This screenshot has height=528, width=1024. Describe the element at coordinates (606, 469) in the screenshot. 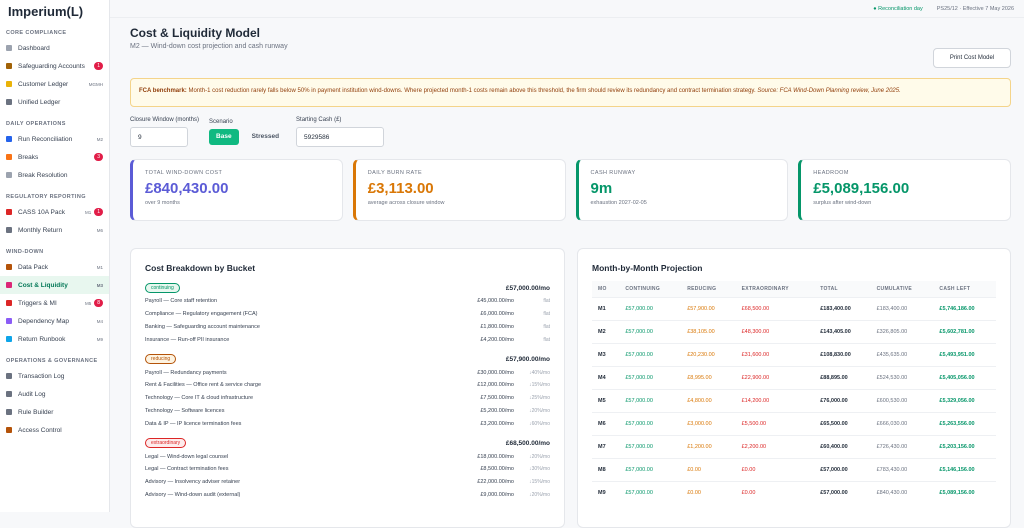

I see `projection-cell: M8` at that location.